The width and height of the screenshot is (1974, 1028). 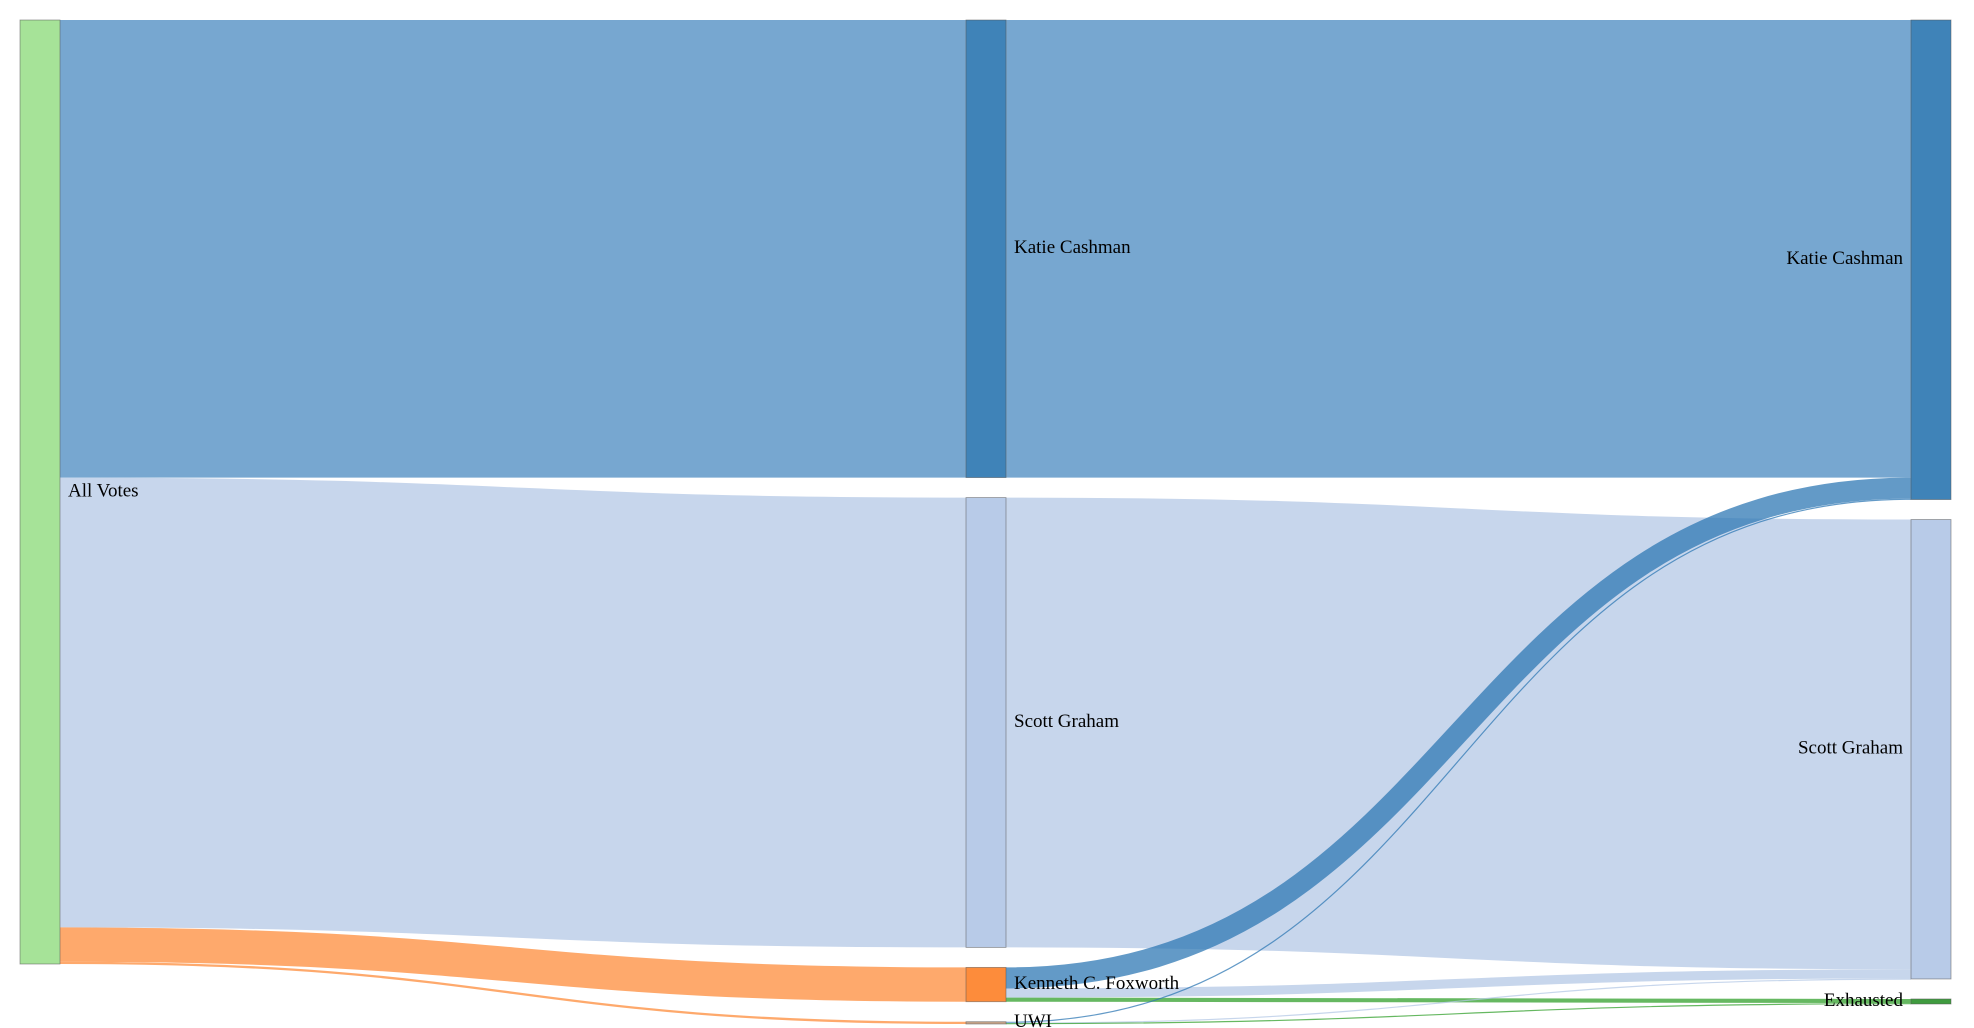 I want to click on node-ex2, so click(x=1931, y=1001).